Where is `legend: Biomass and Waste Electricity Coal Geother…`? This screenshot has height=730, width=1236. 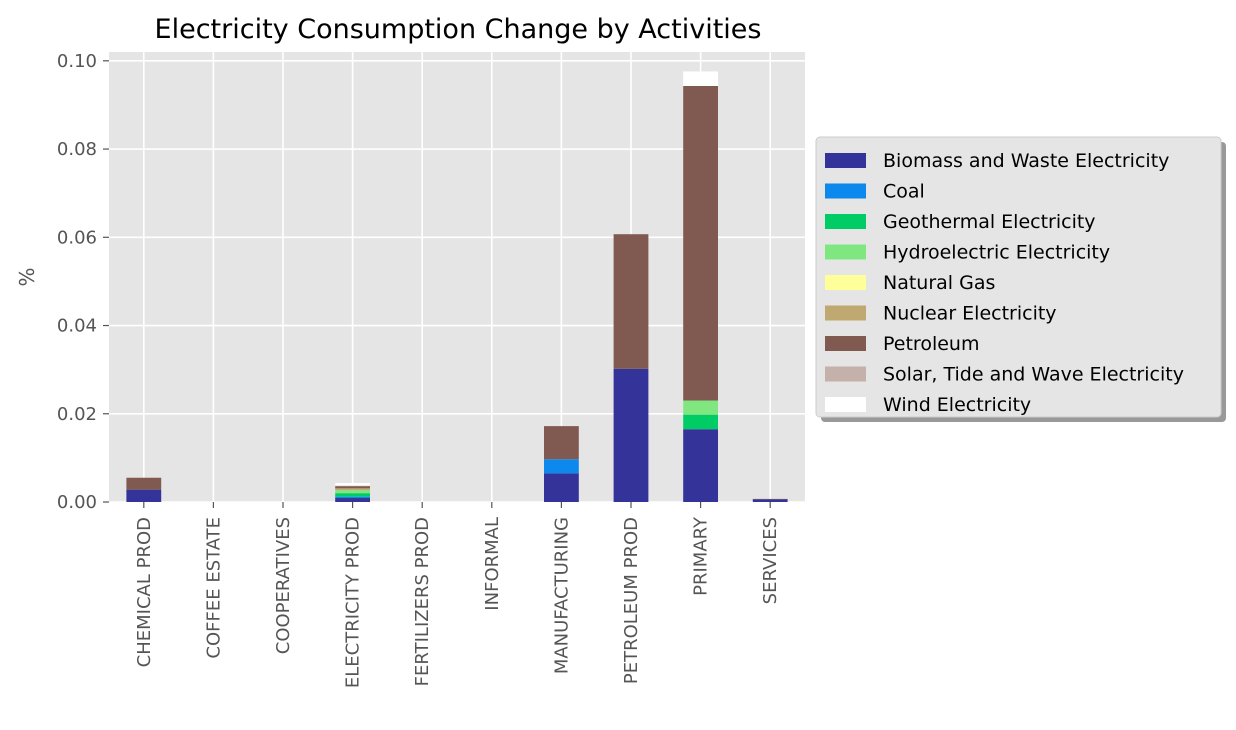 legend: Biomass and Waste Electricity Coal Geother… is located at coordinates (1020, 279).